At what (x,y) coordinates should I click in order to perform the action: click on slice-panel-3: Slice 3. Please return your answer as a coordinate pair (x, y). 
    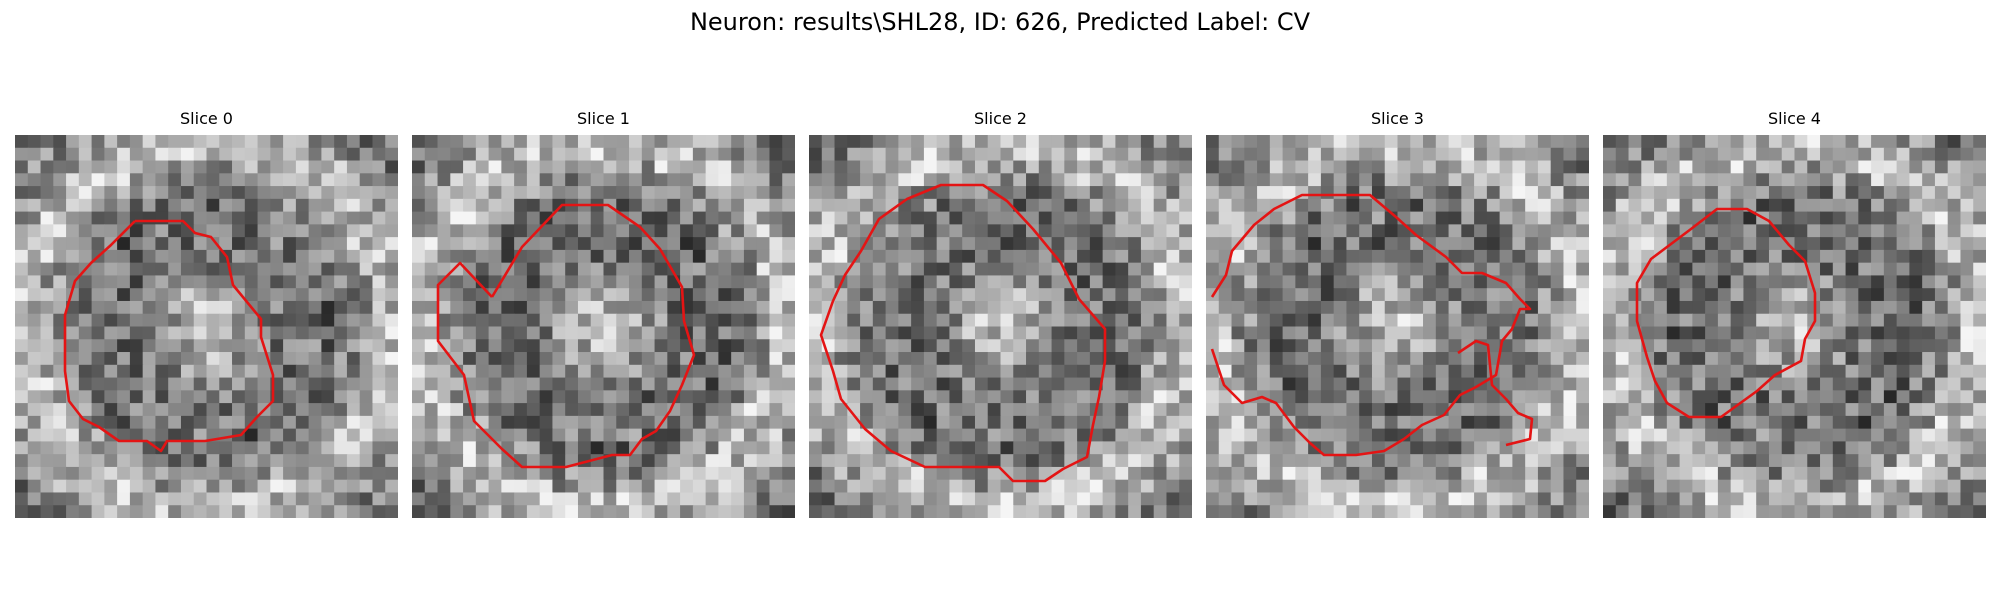
    Looking at the image, I should click on (1397, 314).